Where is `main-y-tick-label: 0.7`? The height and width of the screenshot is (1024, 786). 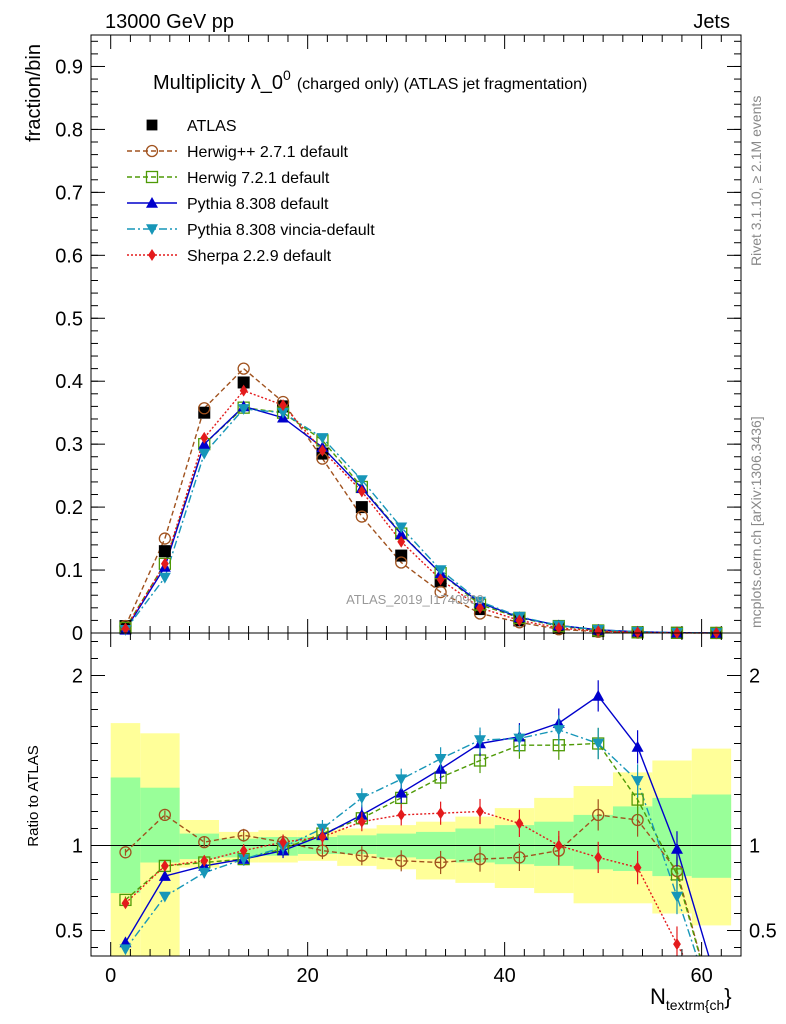 main-y-tick-label: 0.7 is located at coordinates (69, 193).